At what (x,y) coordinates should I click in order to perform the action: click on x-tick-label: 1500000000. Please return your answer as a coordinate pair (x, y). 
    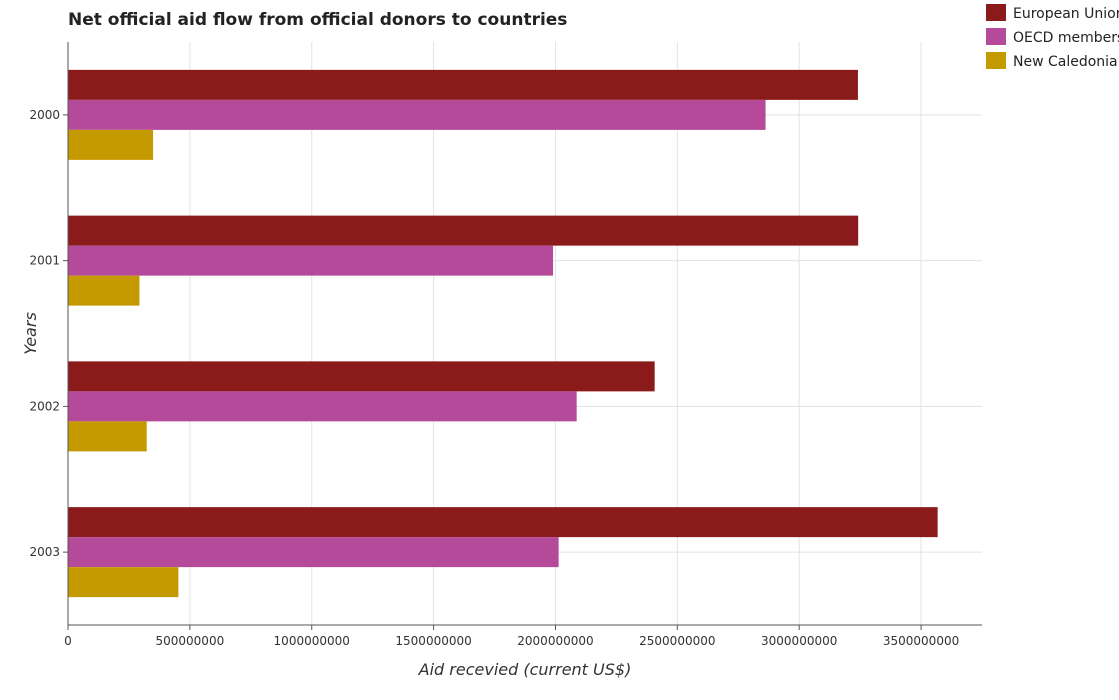
    Looking at the image, I should click on (433, 641).